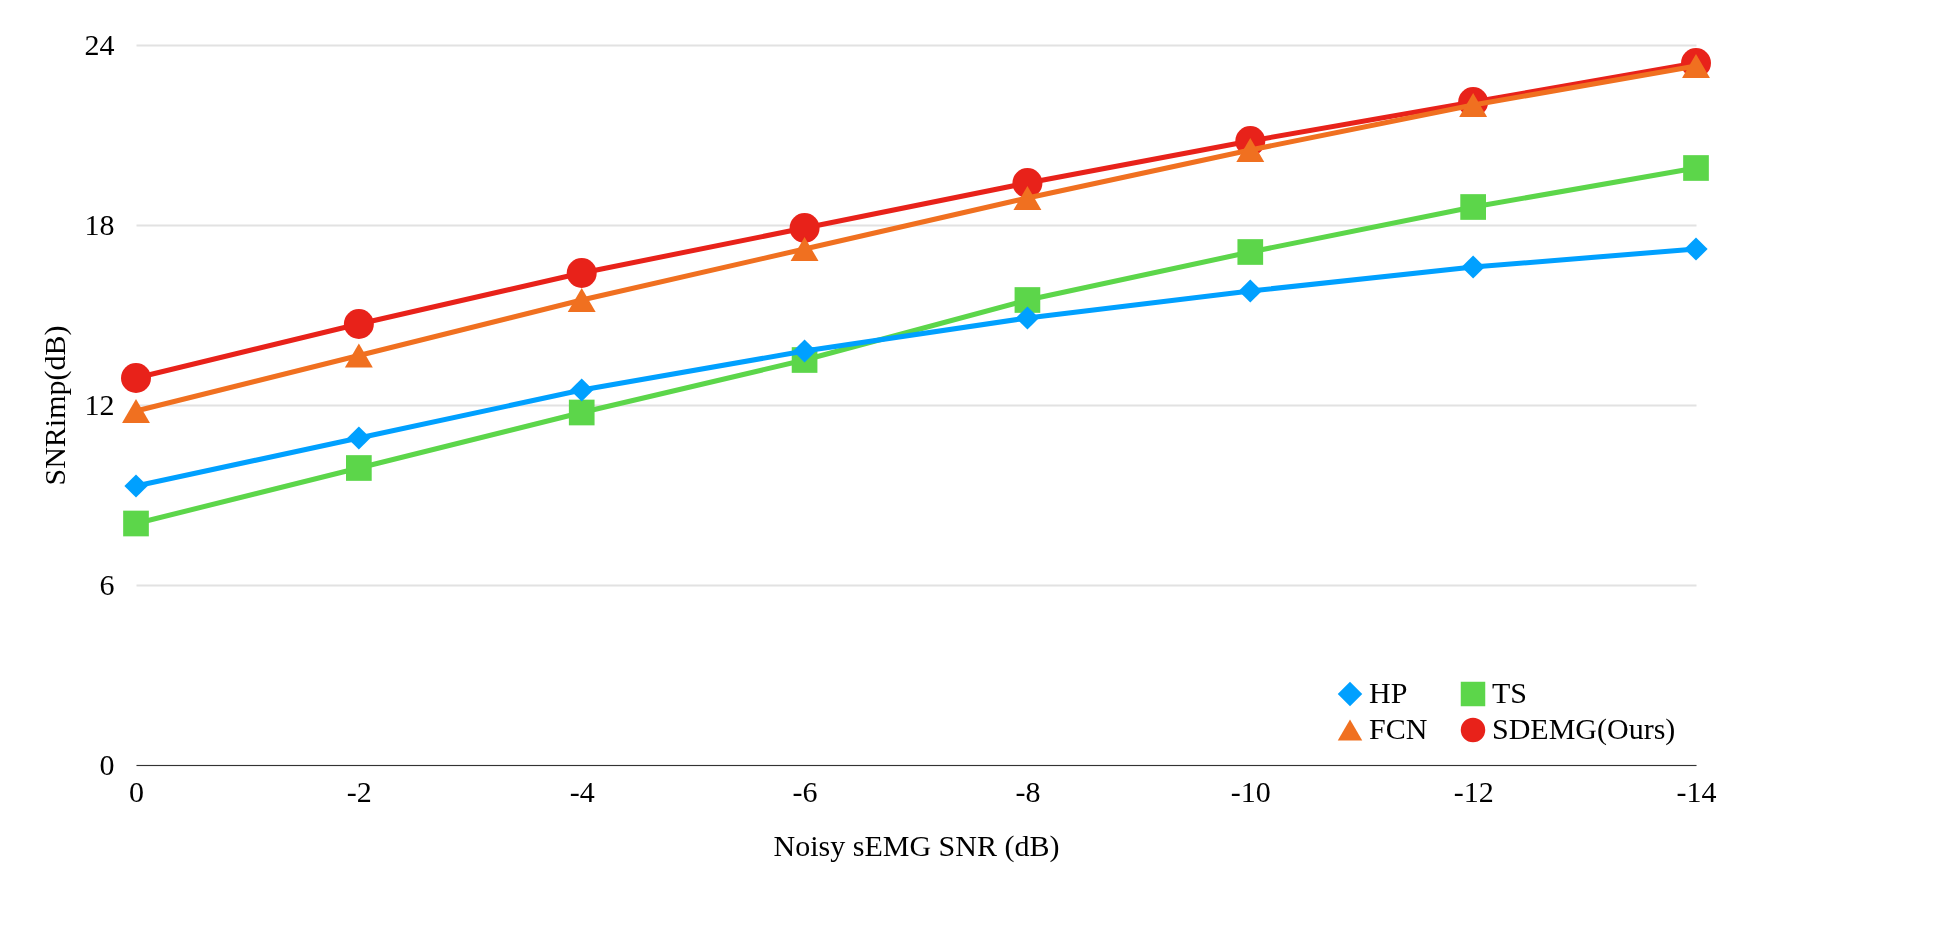  Describe the element at coordinates (107, 584) in the screenshot. I see `y-tick-label: 6` at that location.